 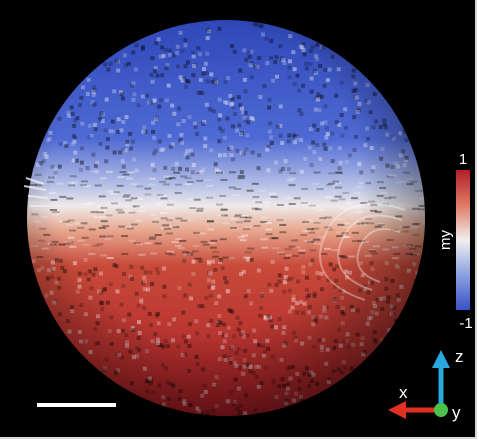 I want to click on z-axis-arrowhead, so click(x=441, y=359).